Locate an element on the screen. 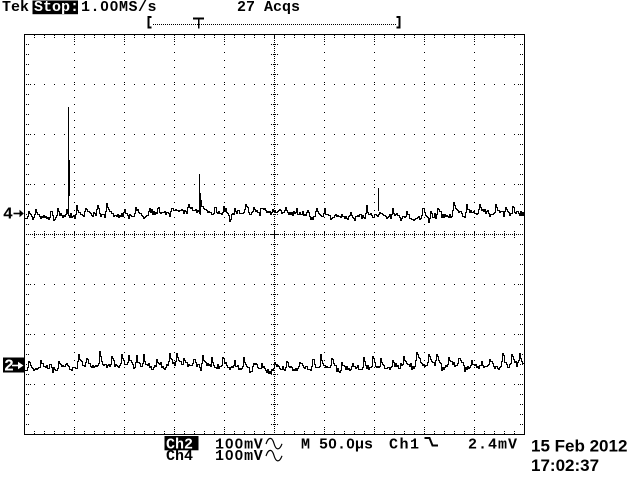 The height and width of the screenshot is (480, 640). svg-text: Ch1 is located at coordinates (405, 445).